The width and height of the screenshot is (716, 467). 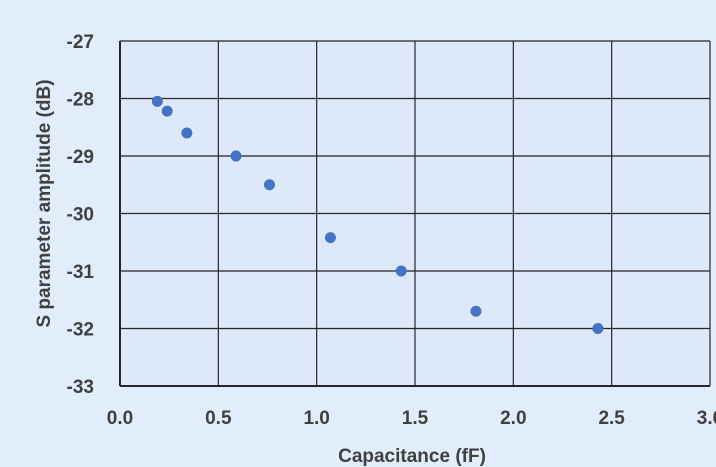 I want to click on x-tick-label: 1.0, so click(x=316, y=418).